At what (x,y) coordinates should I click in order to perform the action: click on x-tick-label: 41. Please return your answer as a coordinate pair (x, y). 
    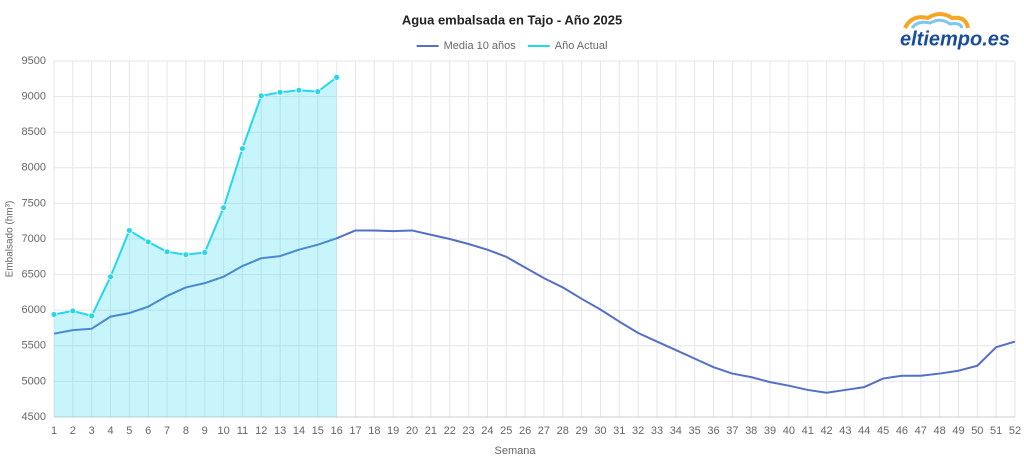
    Looking at the image, I should click on (808, 431).